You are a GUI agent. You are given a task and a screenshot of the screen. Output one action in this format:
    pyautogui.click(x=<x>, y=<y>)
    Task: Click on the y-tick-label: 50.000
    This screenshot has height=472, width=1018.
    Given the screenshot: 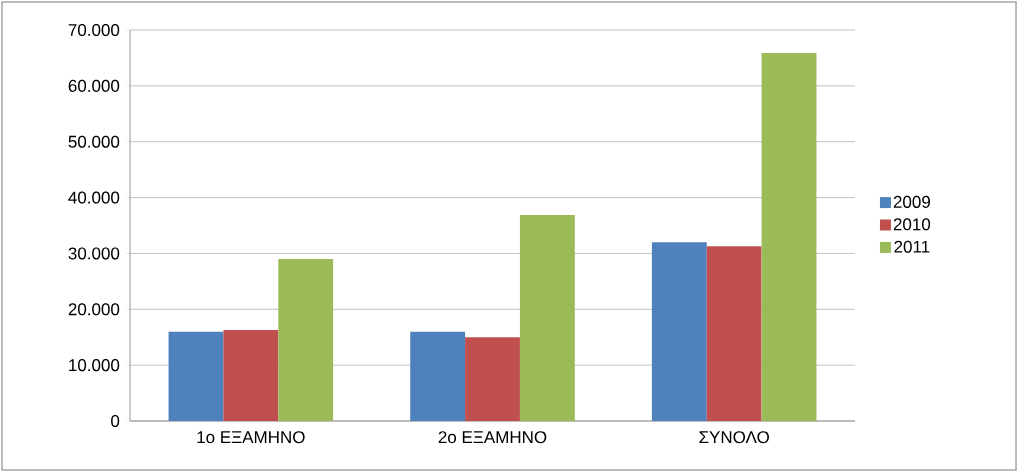 What is the action you would take?
    pyautogui.click(x=94, y=141)
    